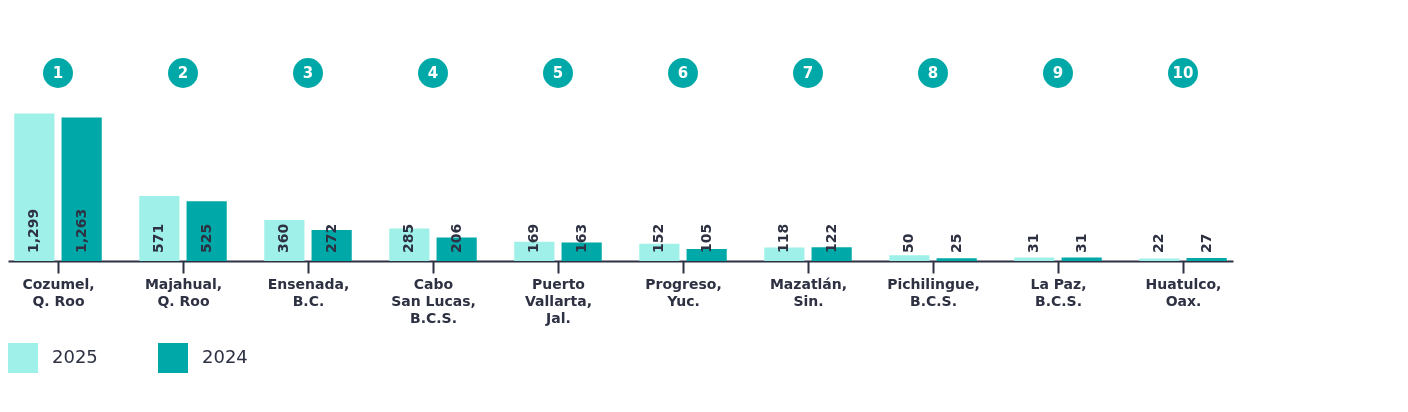 This screenshot has width=1408, height=412. I want to click on x-tick-label: Puerto Vallarta, Jal., so click(558, 300).